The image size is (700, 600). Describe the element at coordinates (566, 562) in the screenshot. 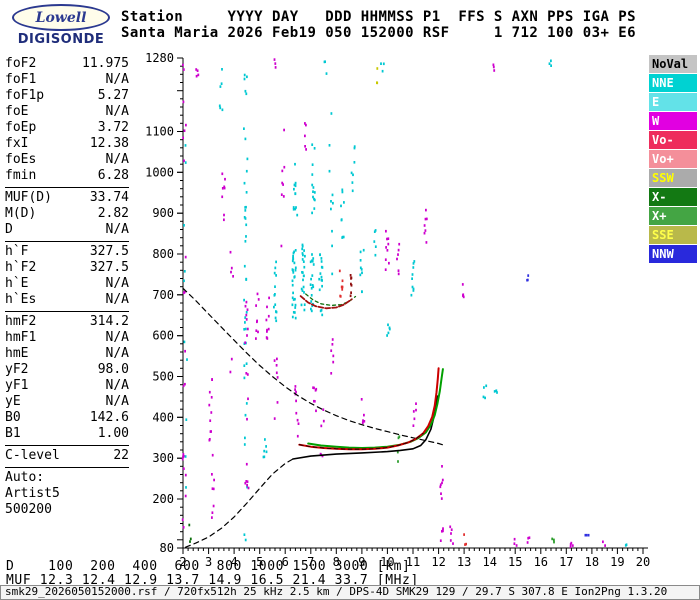

I see `x-tick-label: 17` at that location.